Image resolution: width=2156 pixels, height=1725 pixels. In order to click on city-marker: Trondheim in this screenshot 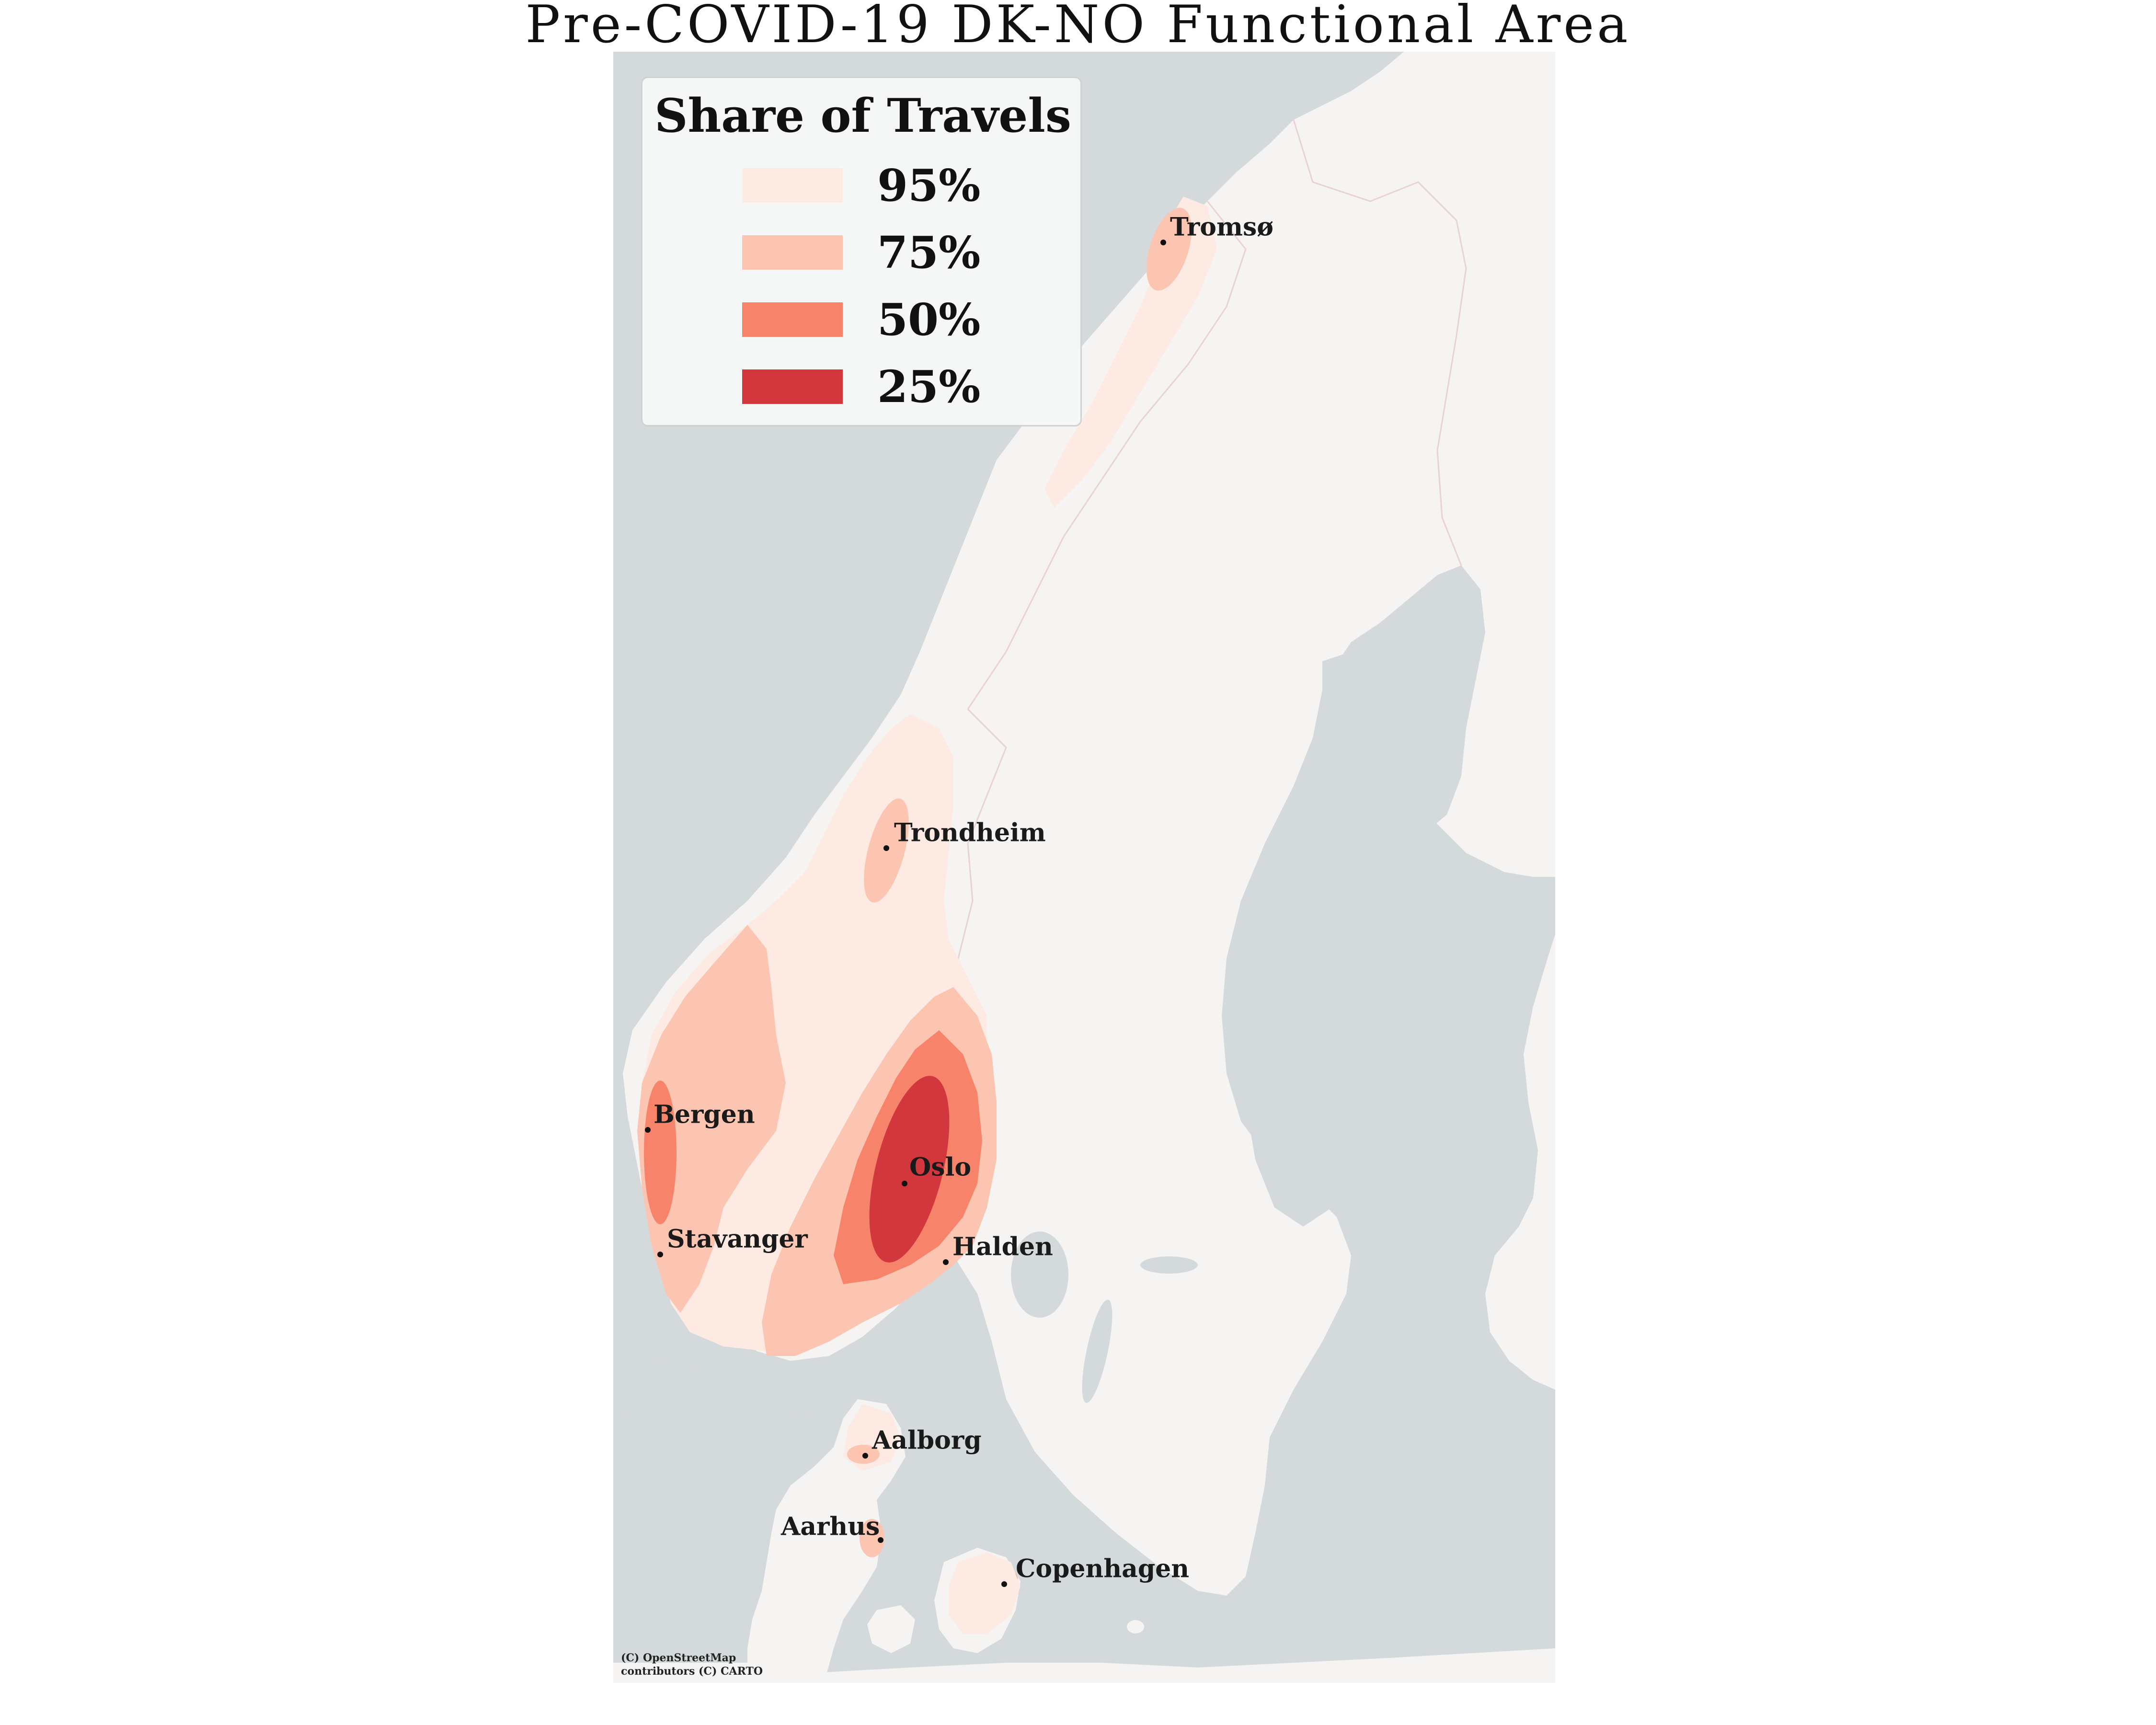, I will do `click(964, 834)`.